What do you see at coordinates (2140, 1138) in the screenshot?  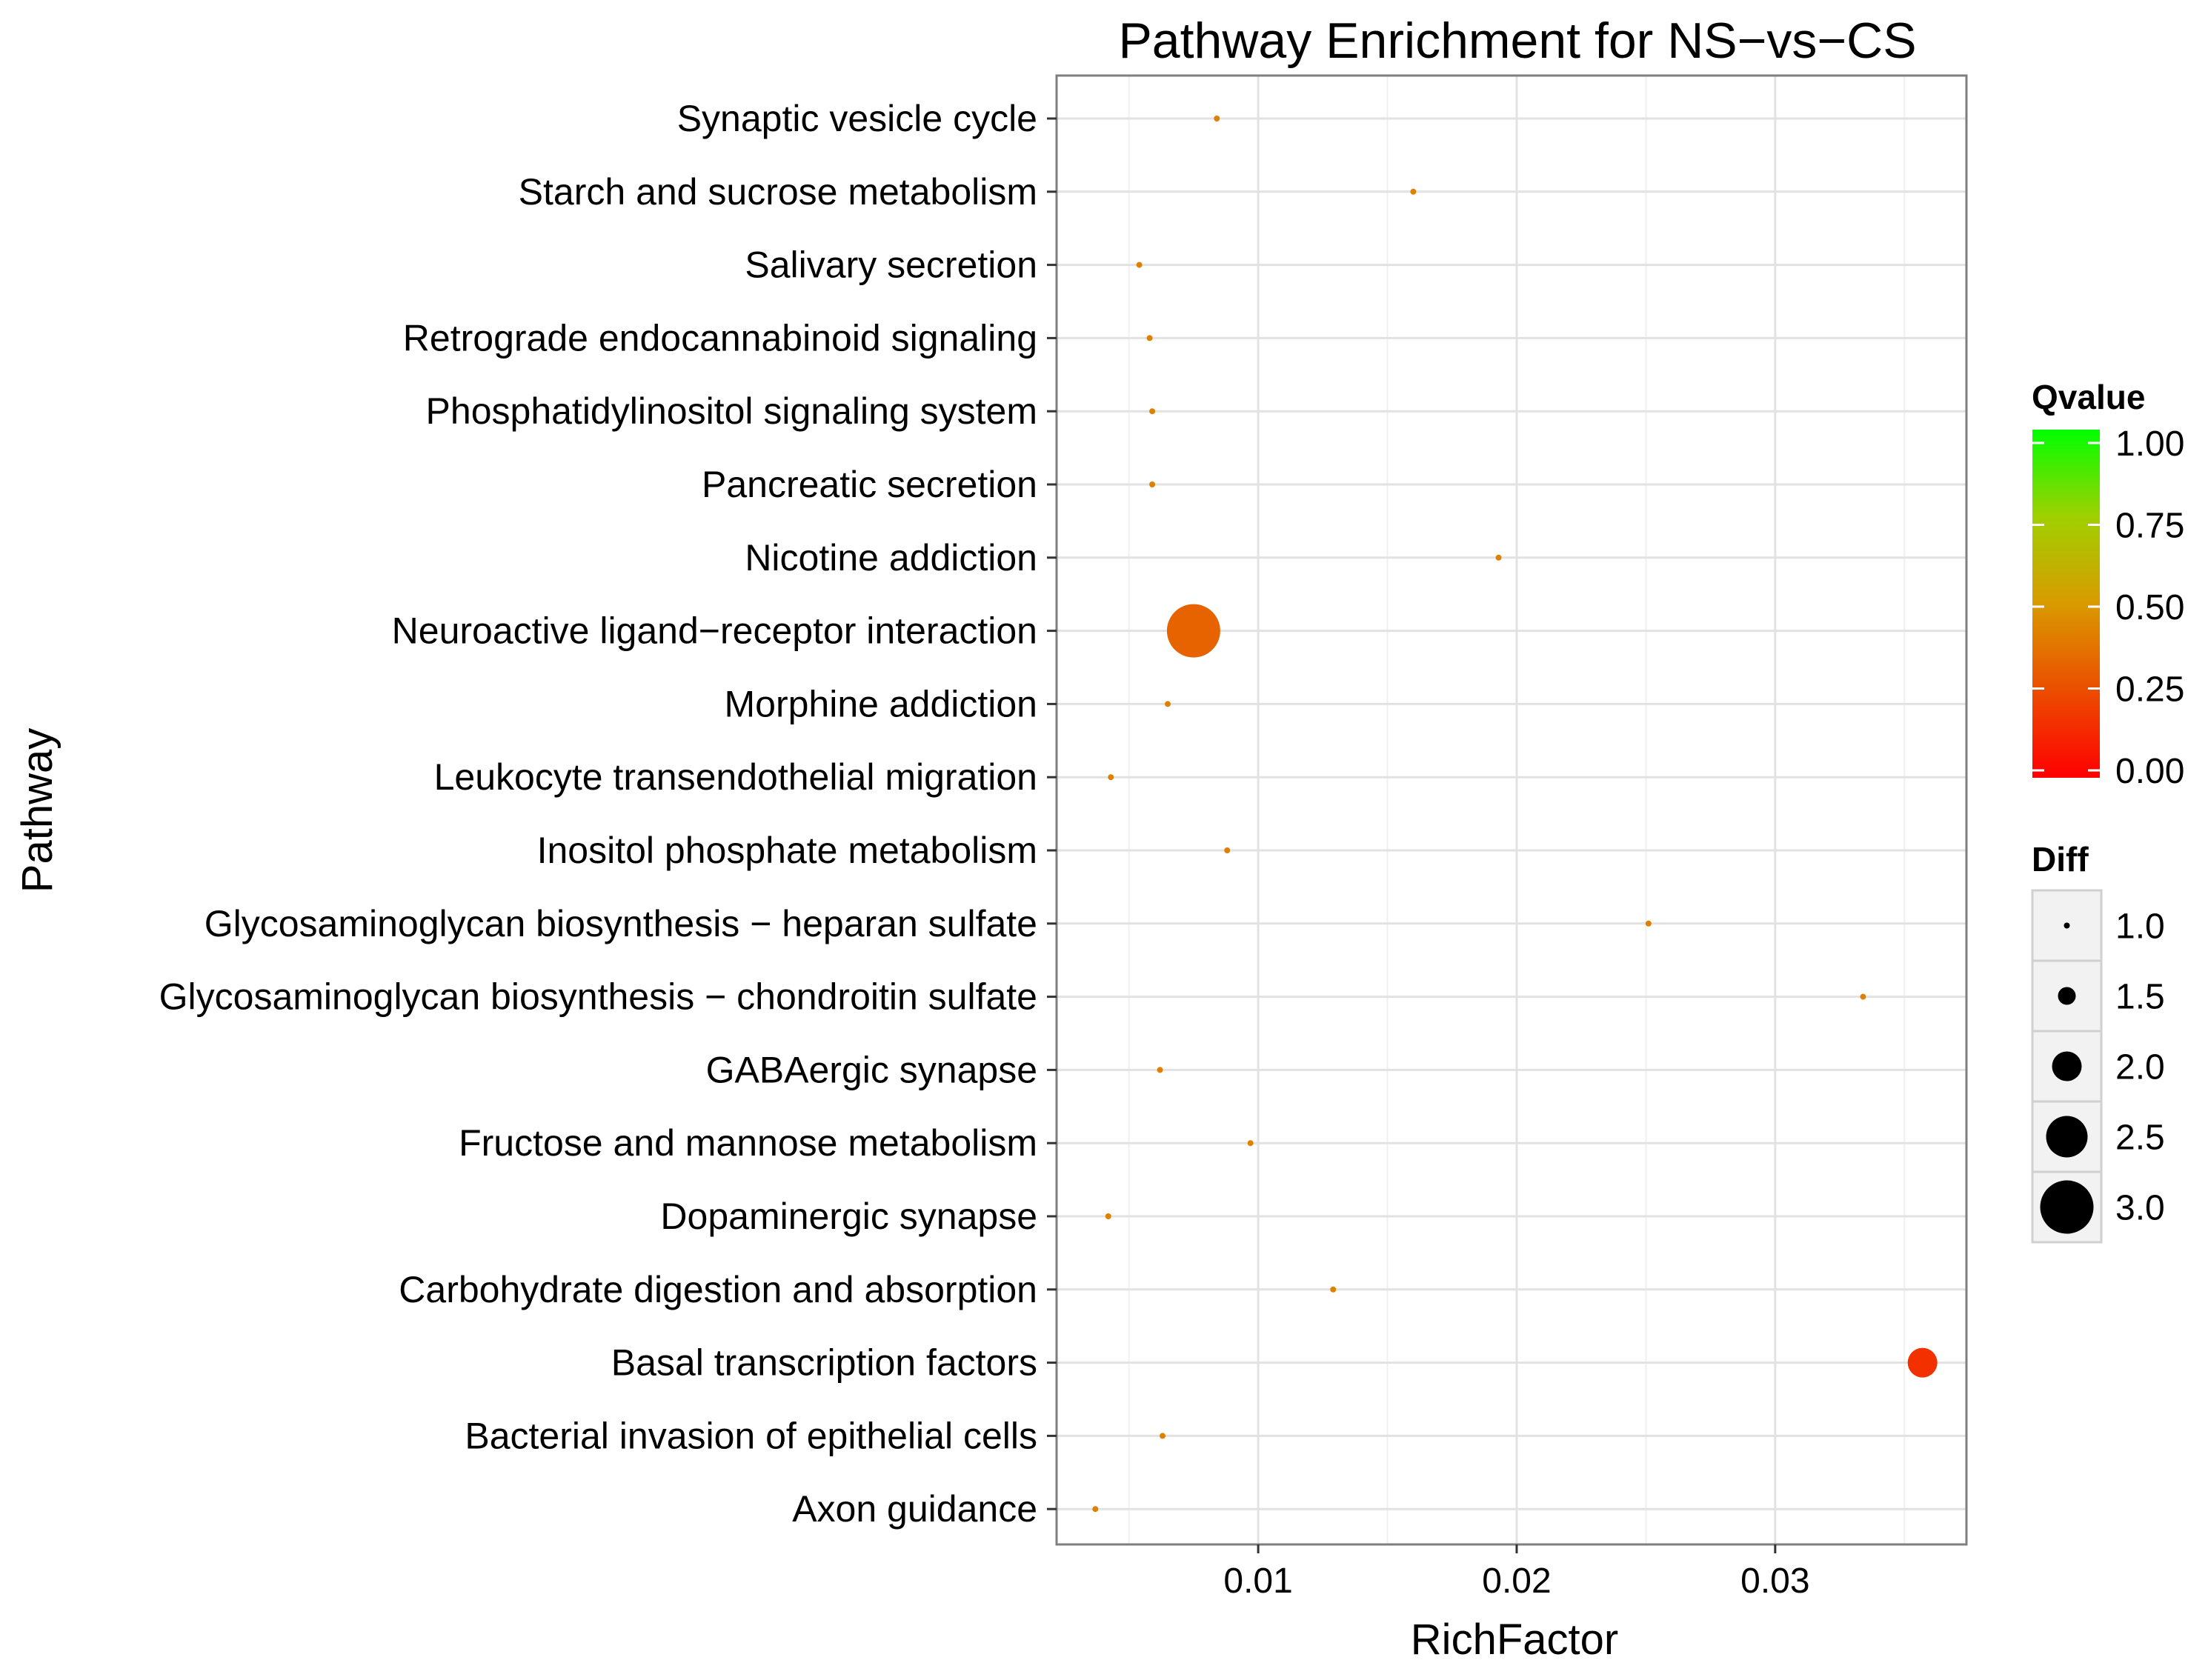 I see `diff-legend-label: 2.5` at bounding box center [2140, 1138].